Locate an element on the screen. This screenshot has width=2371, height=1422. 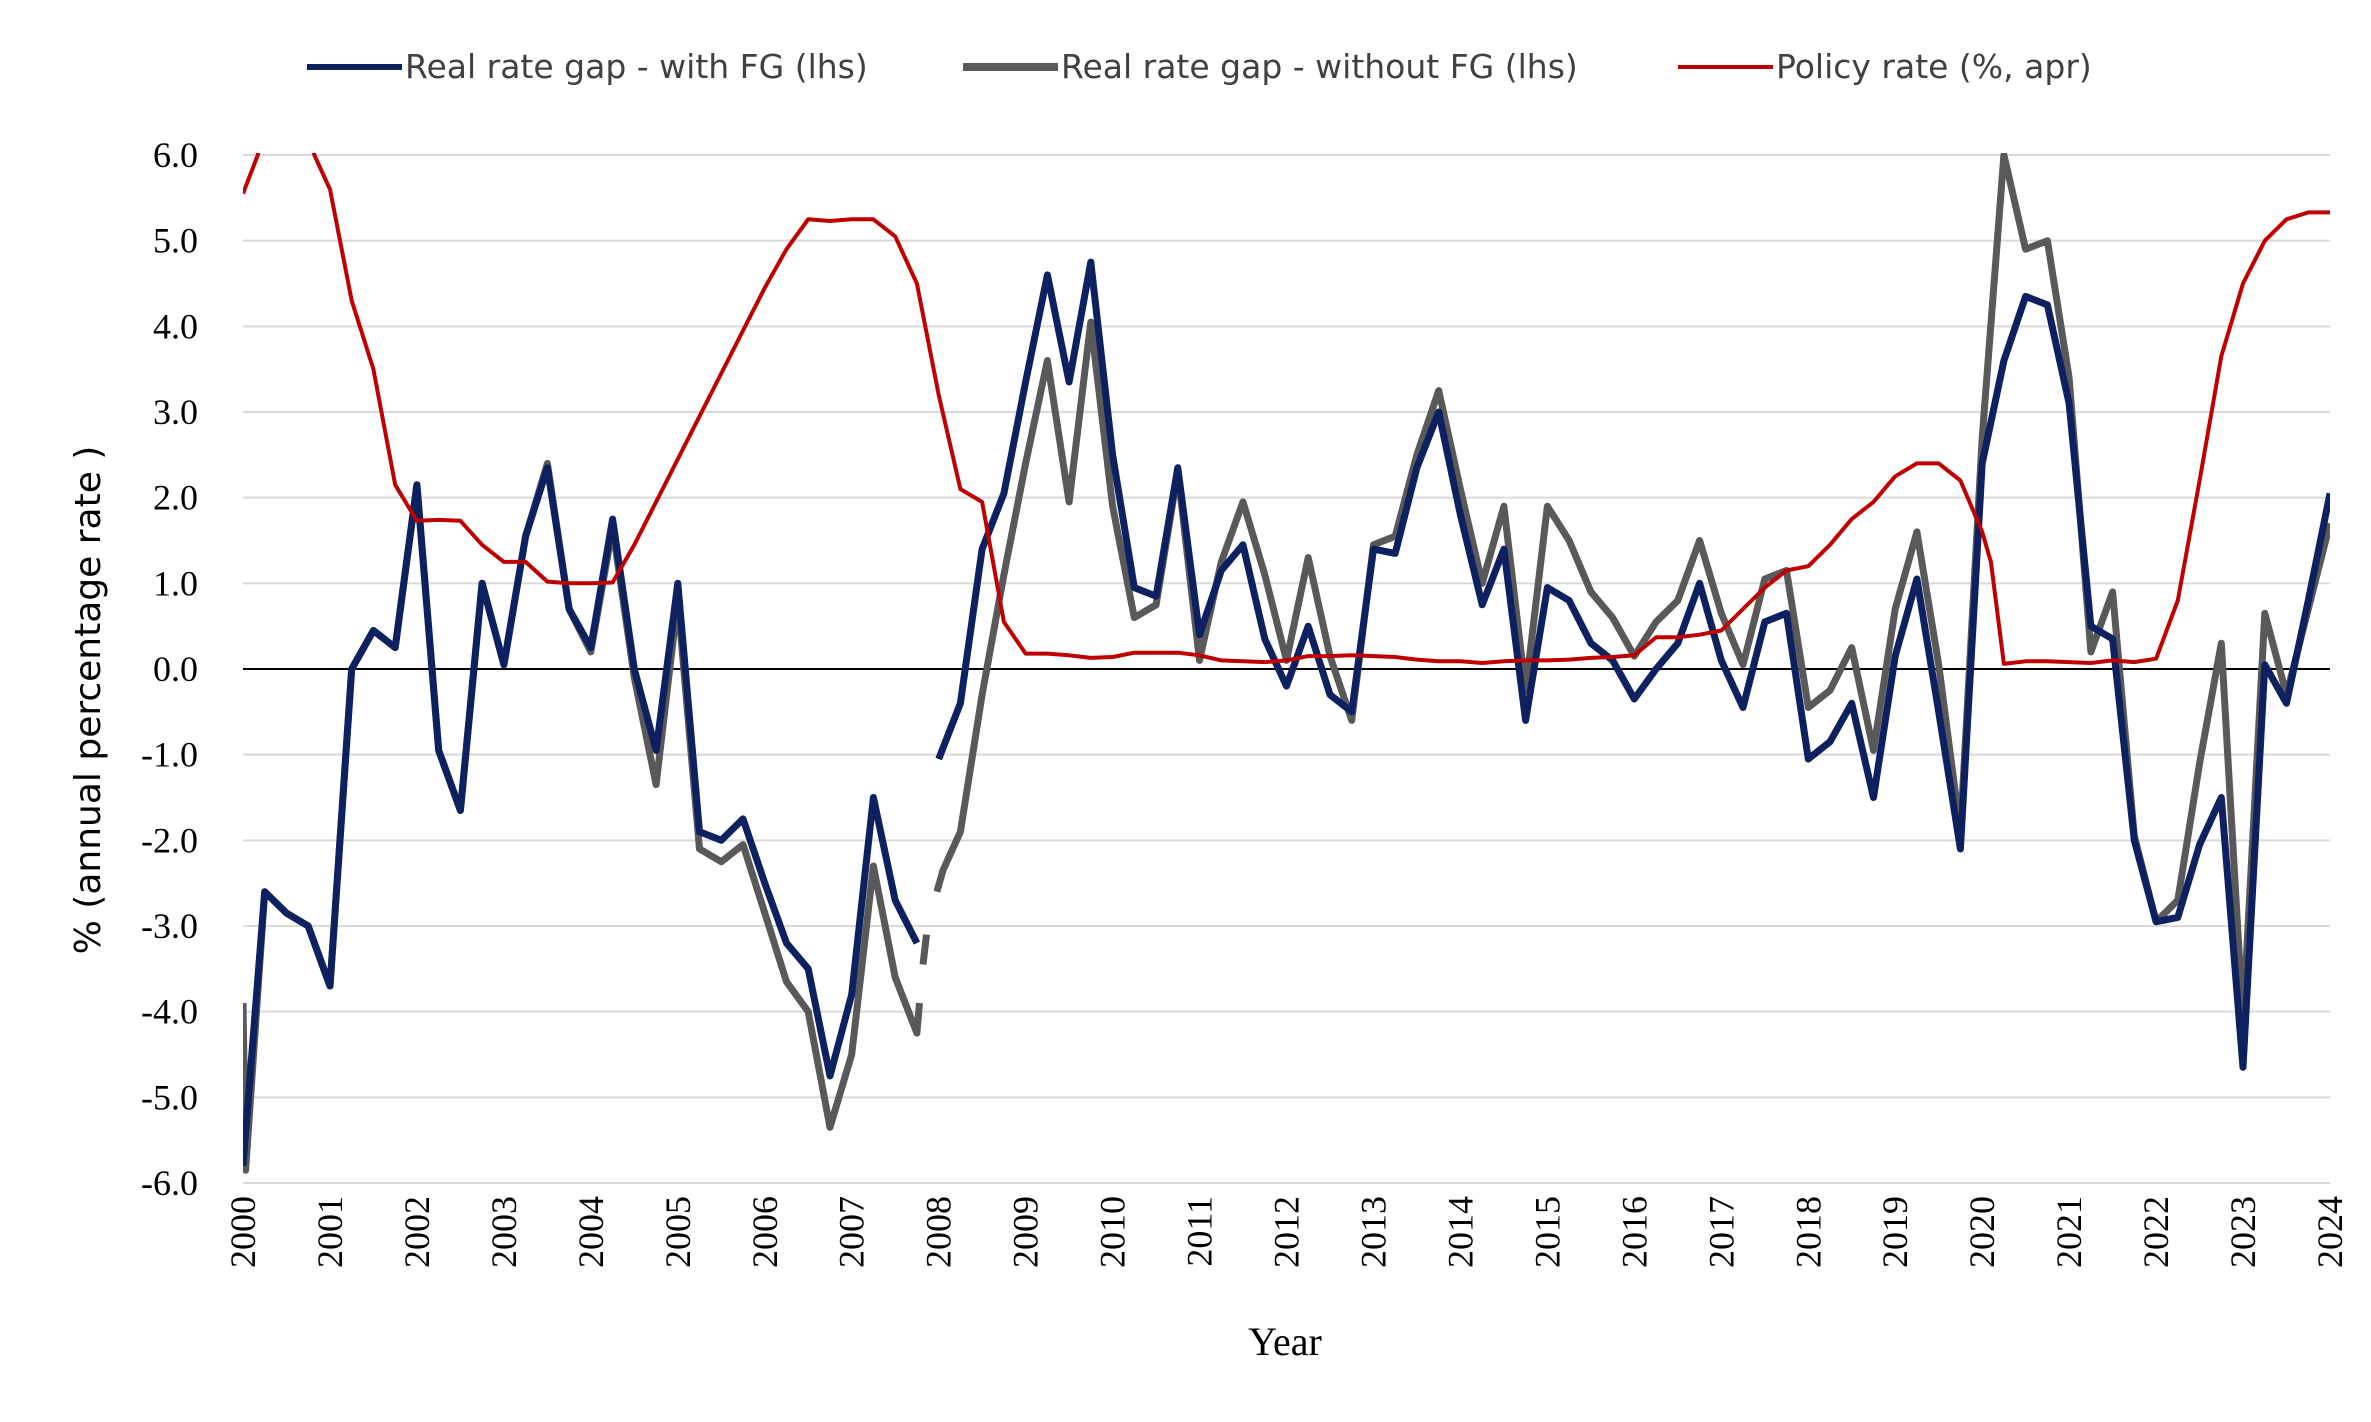
x-tick-label: 2020 is located at coordinates (1982, 1232).